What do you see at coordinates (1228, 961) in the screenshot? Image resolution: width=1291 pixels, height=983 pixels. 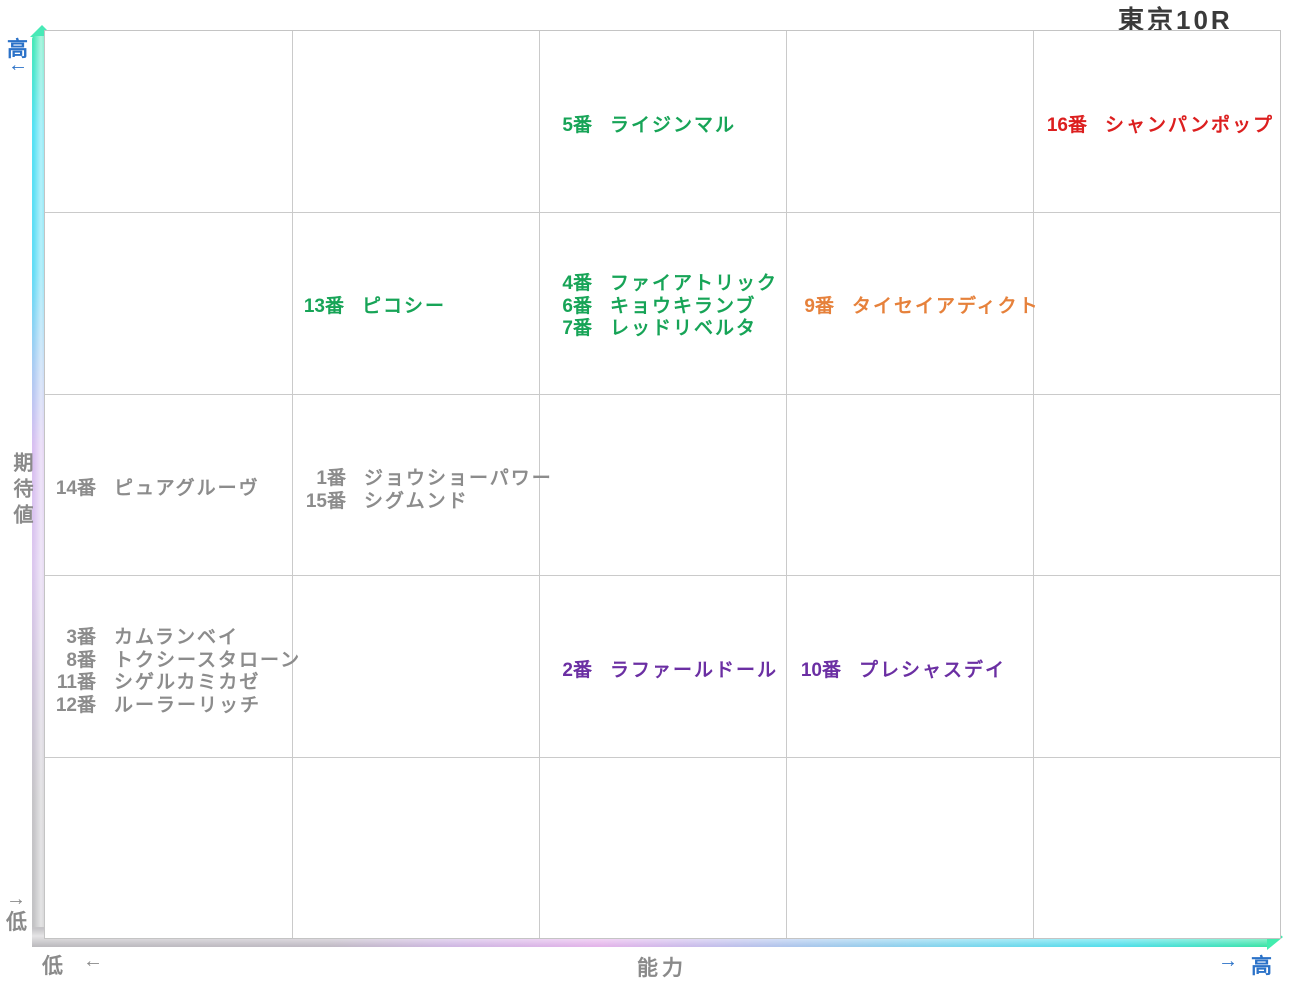 I see `x-axis-high-arrow-icon: →` at bounding box center [1228, 961].